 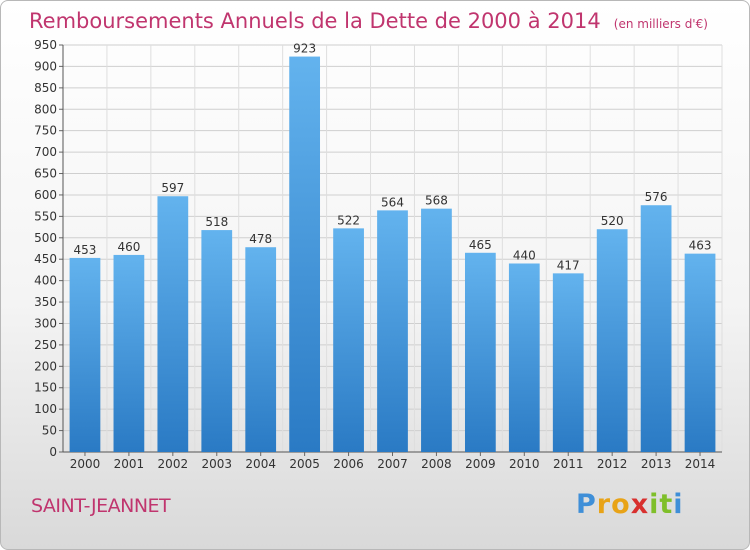 I want to click on logo-letter: o, so click(x=621, y=504).